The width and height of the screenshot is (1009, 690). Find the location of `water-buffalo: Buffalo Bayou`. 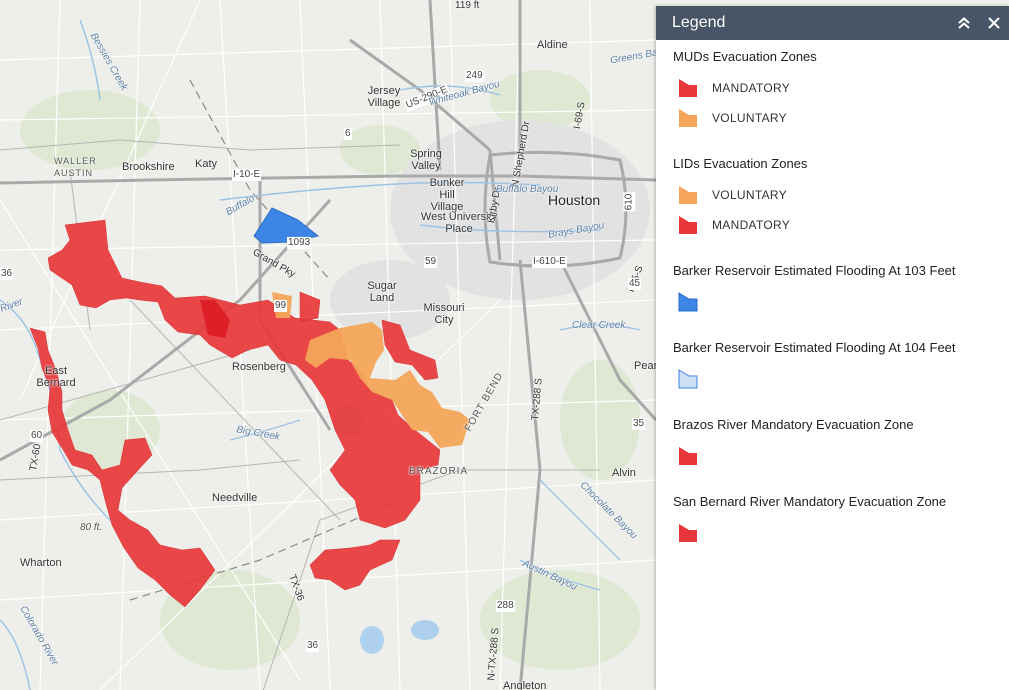

water-buffalo: Buffalo Bayou is located at coordinates (527, 189).